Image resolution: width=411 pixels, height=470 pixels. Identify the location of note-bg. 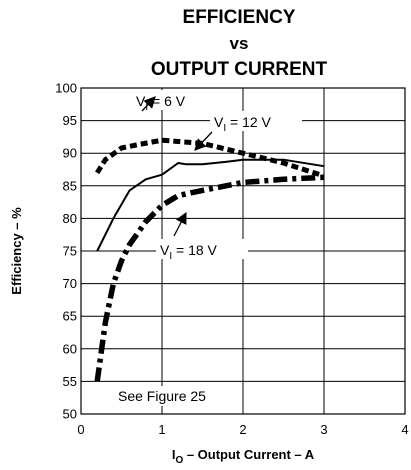
(170, 396).